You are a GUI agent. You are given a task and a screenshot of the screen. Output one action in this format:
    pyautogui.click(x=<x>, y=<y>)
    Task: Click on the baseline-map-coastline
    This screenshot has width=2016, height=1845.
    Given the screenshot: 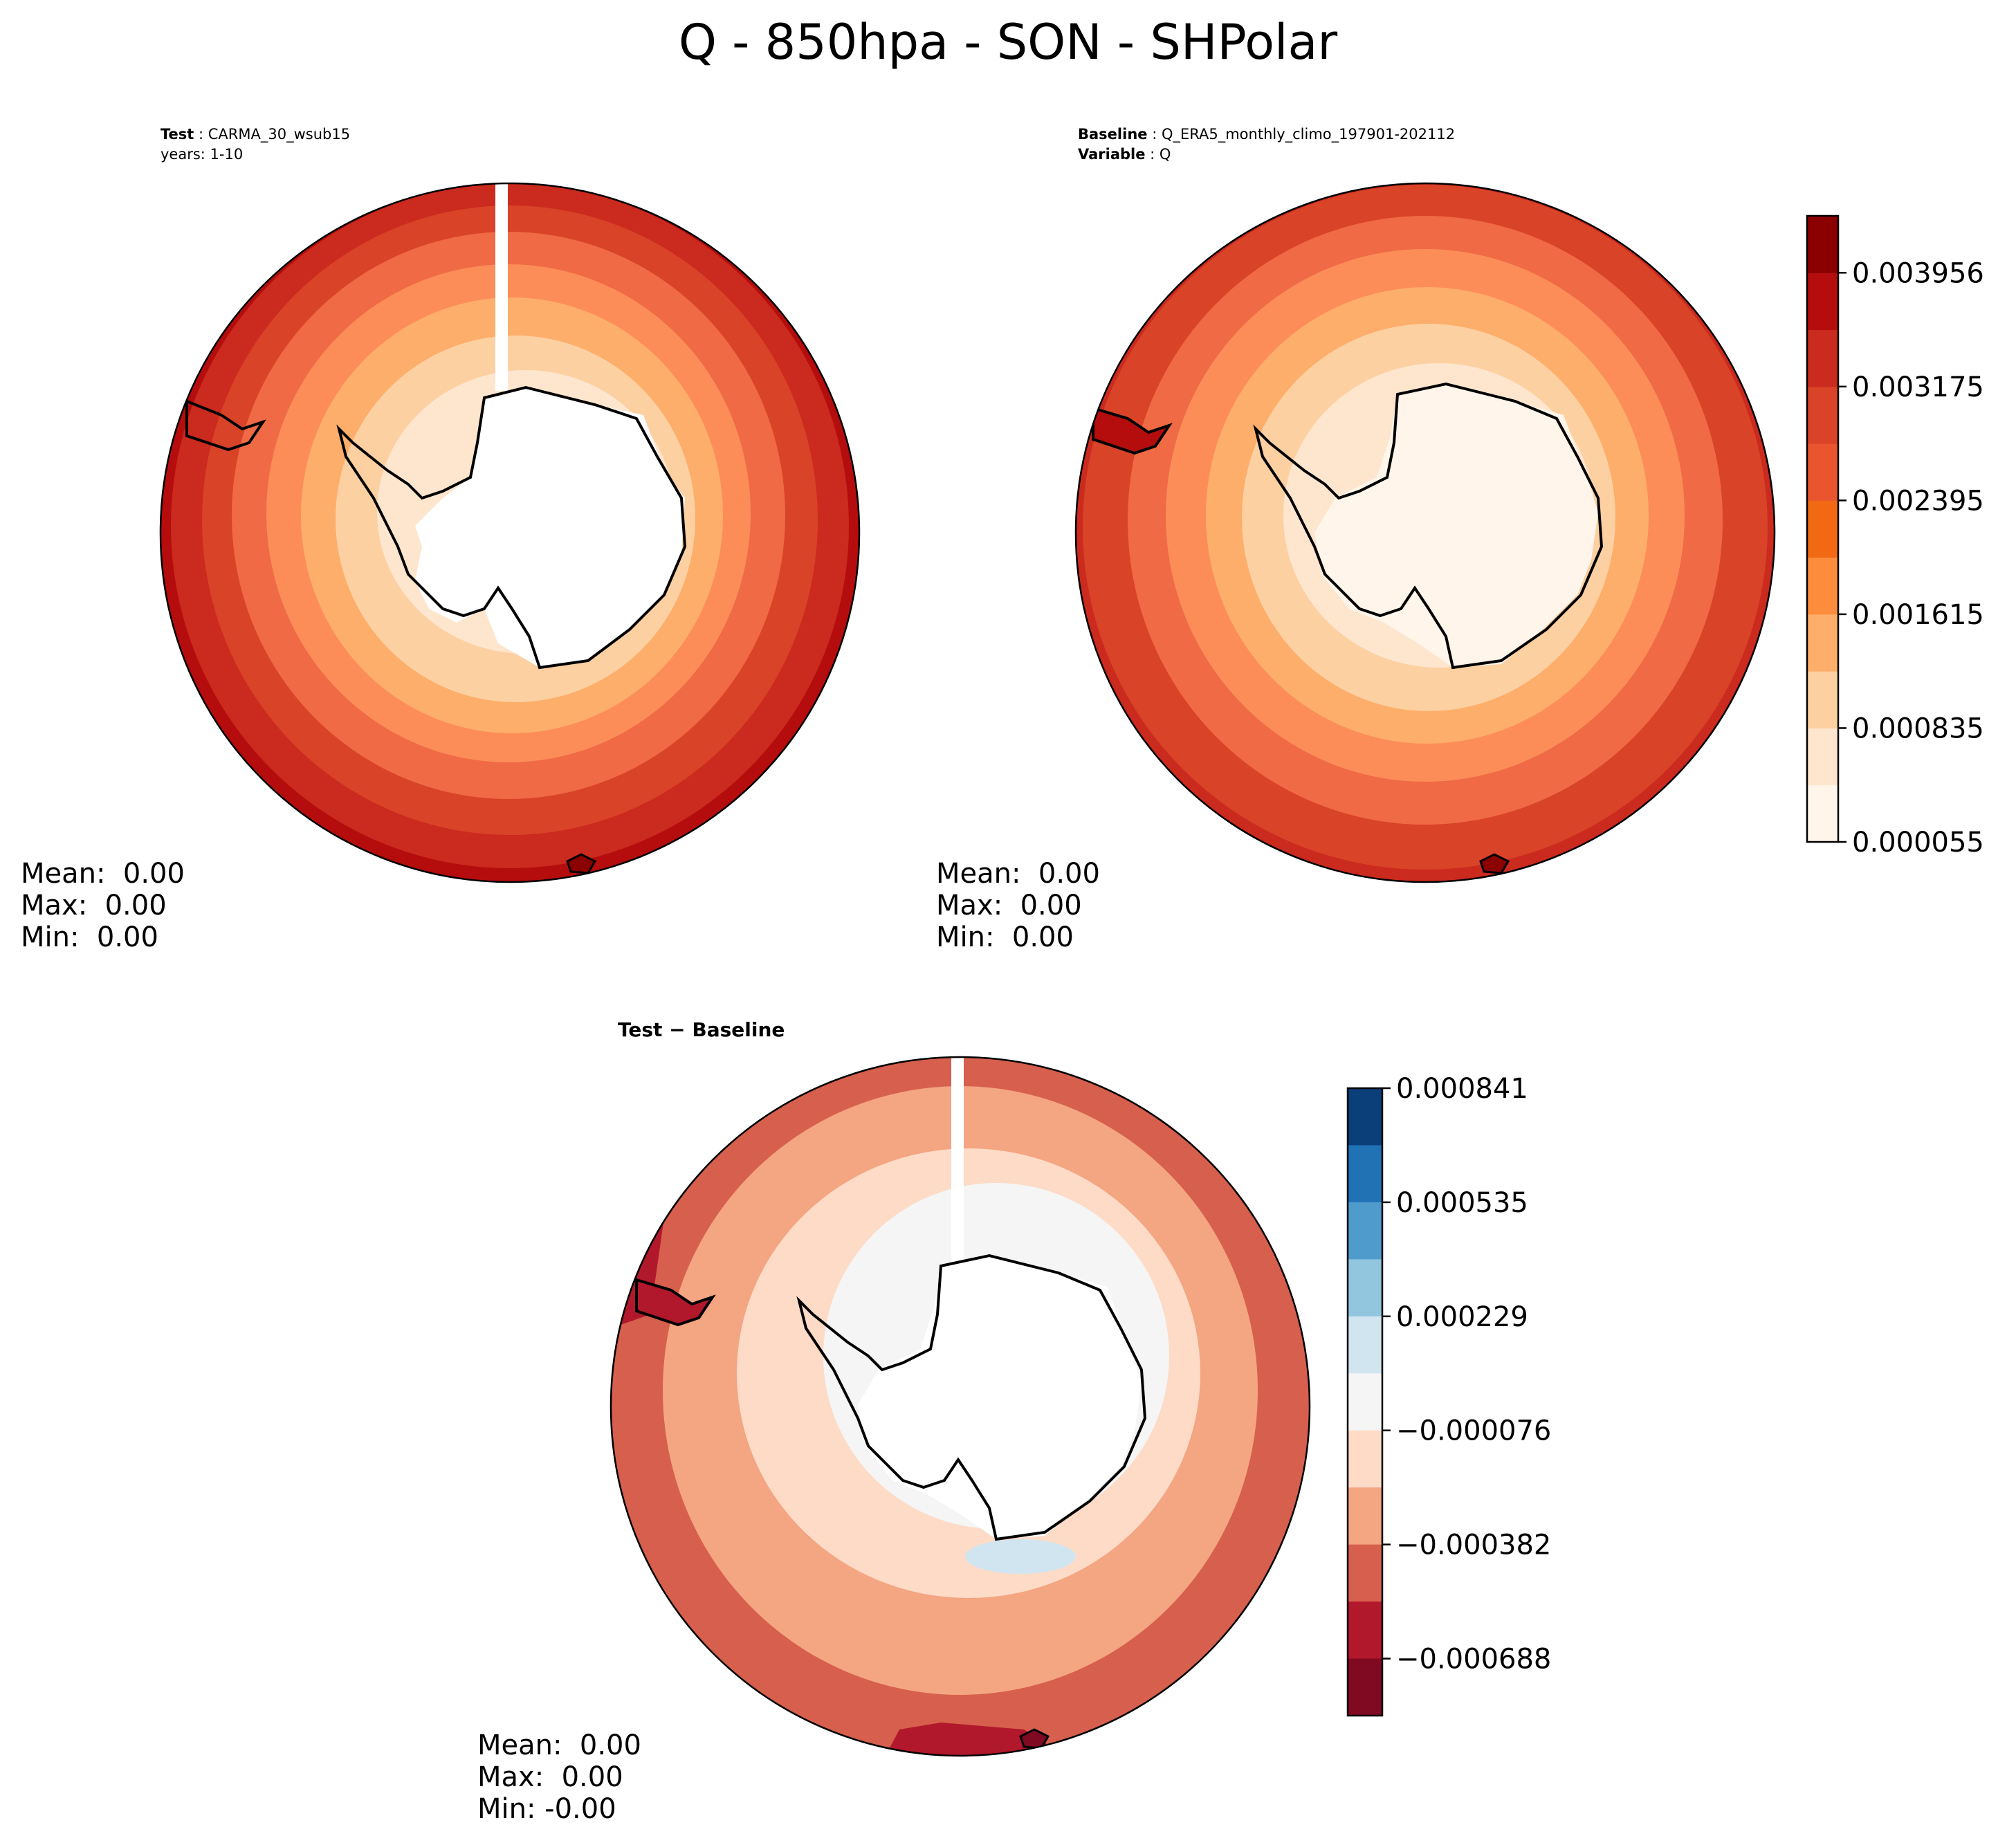 What is the action you would take?
    pyautogui.click(x=1429, y=526)
    